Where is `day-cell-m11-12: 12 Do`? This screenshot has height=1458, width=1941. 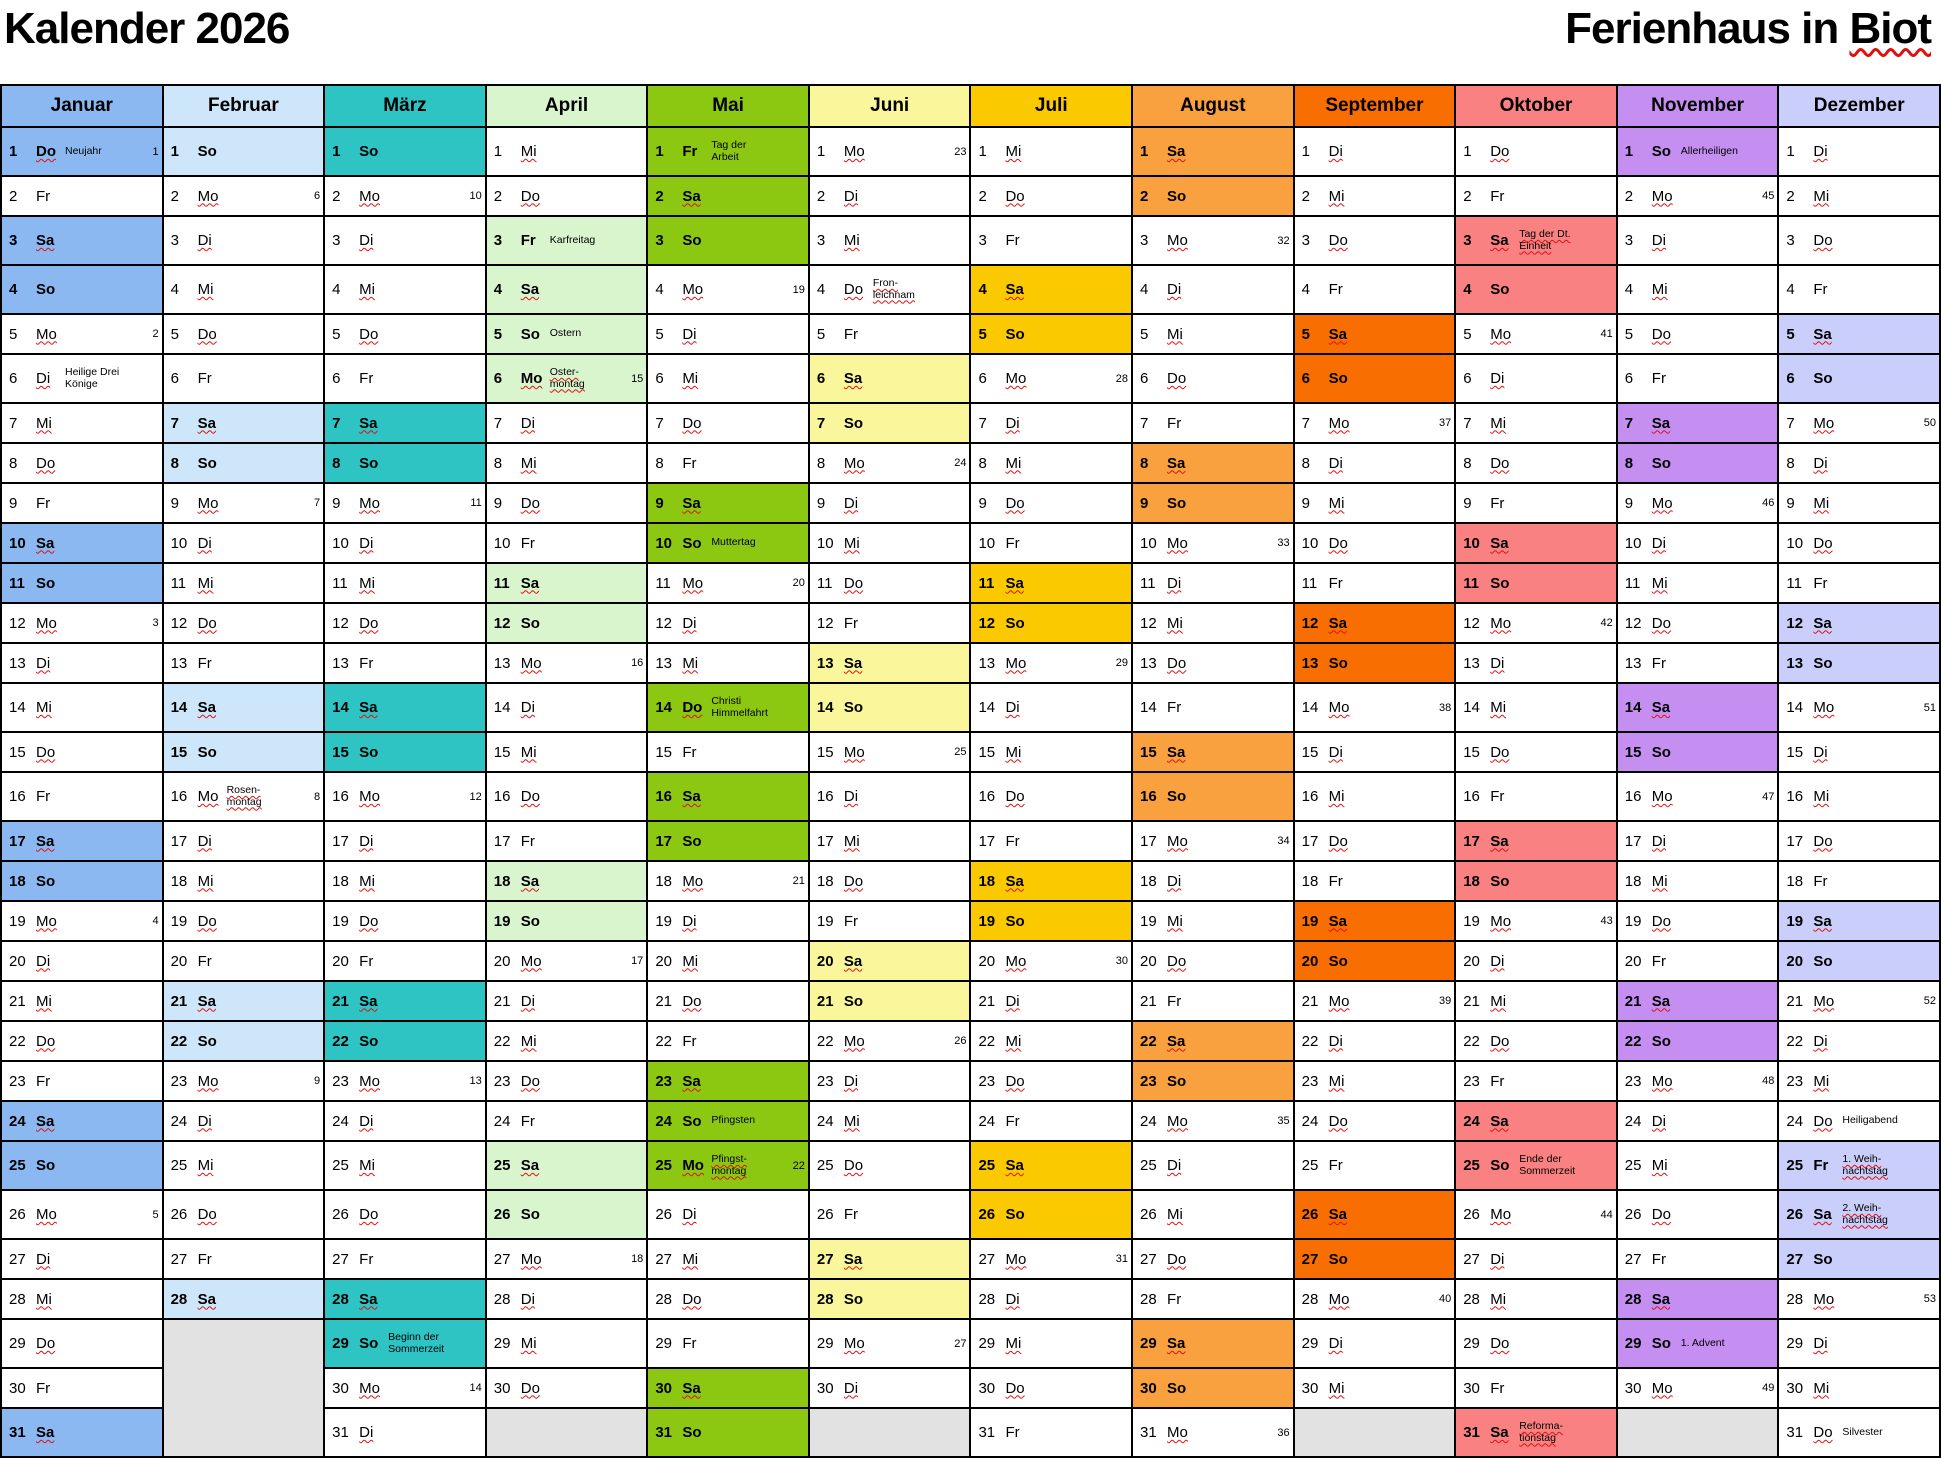 day-cell-m11-12: 12 Do is located at coordinates (1697, 623).